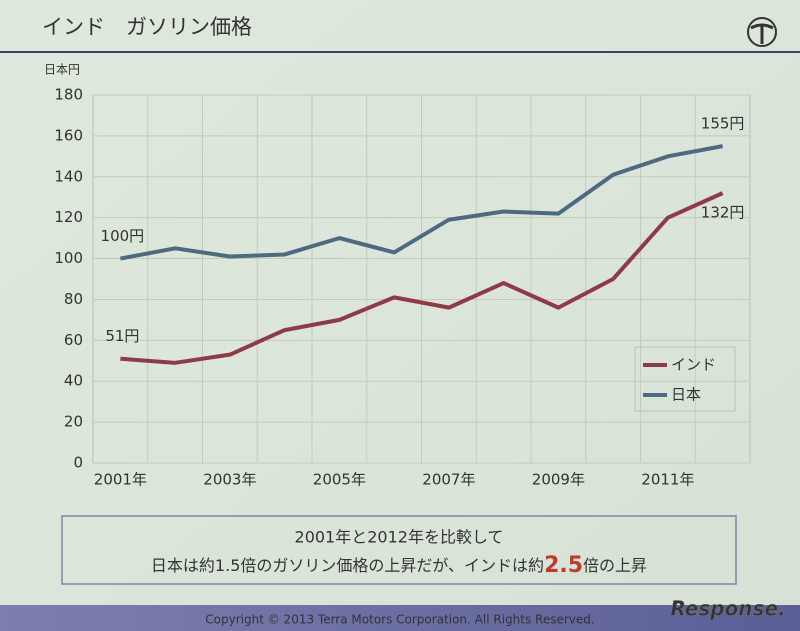 The image size is (800, 631). What do you see at coordinates (68, 217) in the screenshot?
I see `y-tick-label: 120` at bounding box center [68, 217].